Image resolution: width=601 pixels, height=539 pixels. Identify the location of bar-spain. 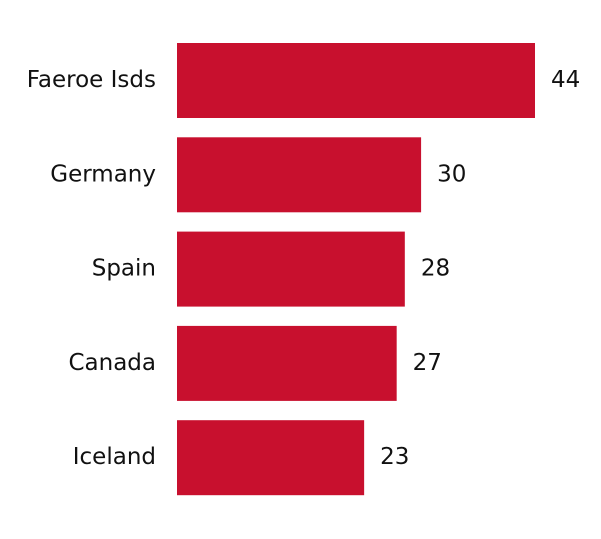
(291, 269).